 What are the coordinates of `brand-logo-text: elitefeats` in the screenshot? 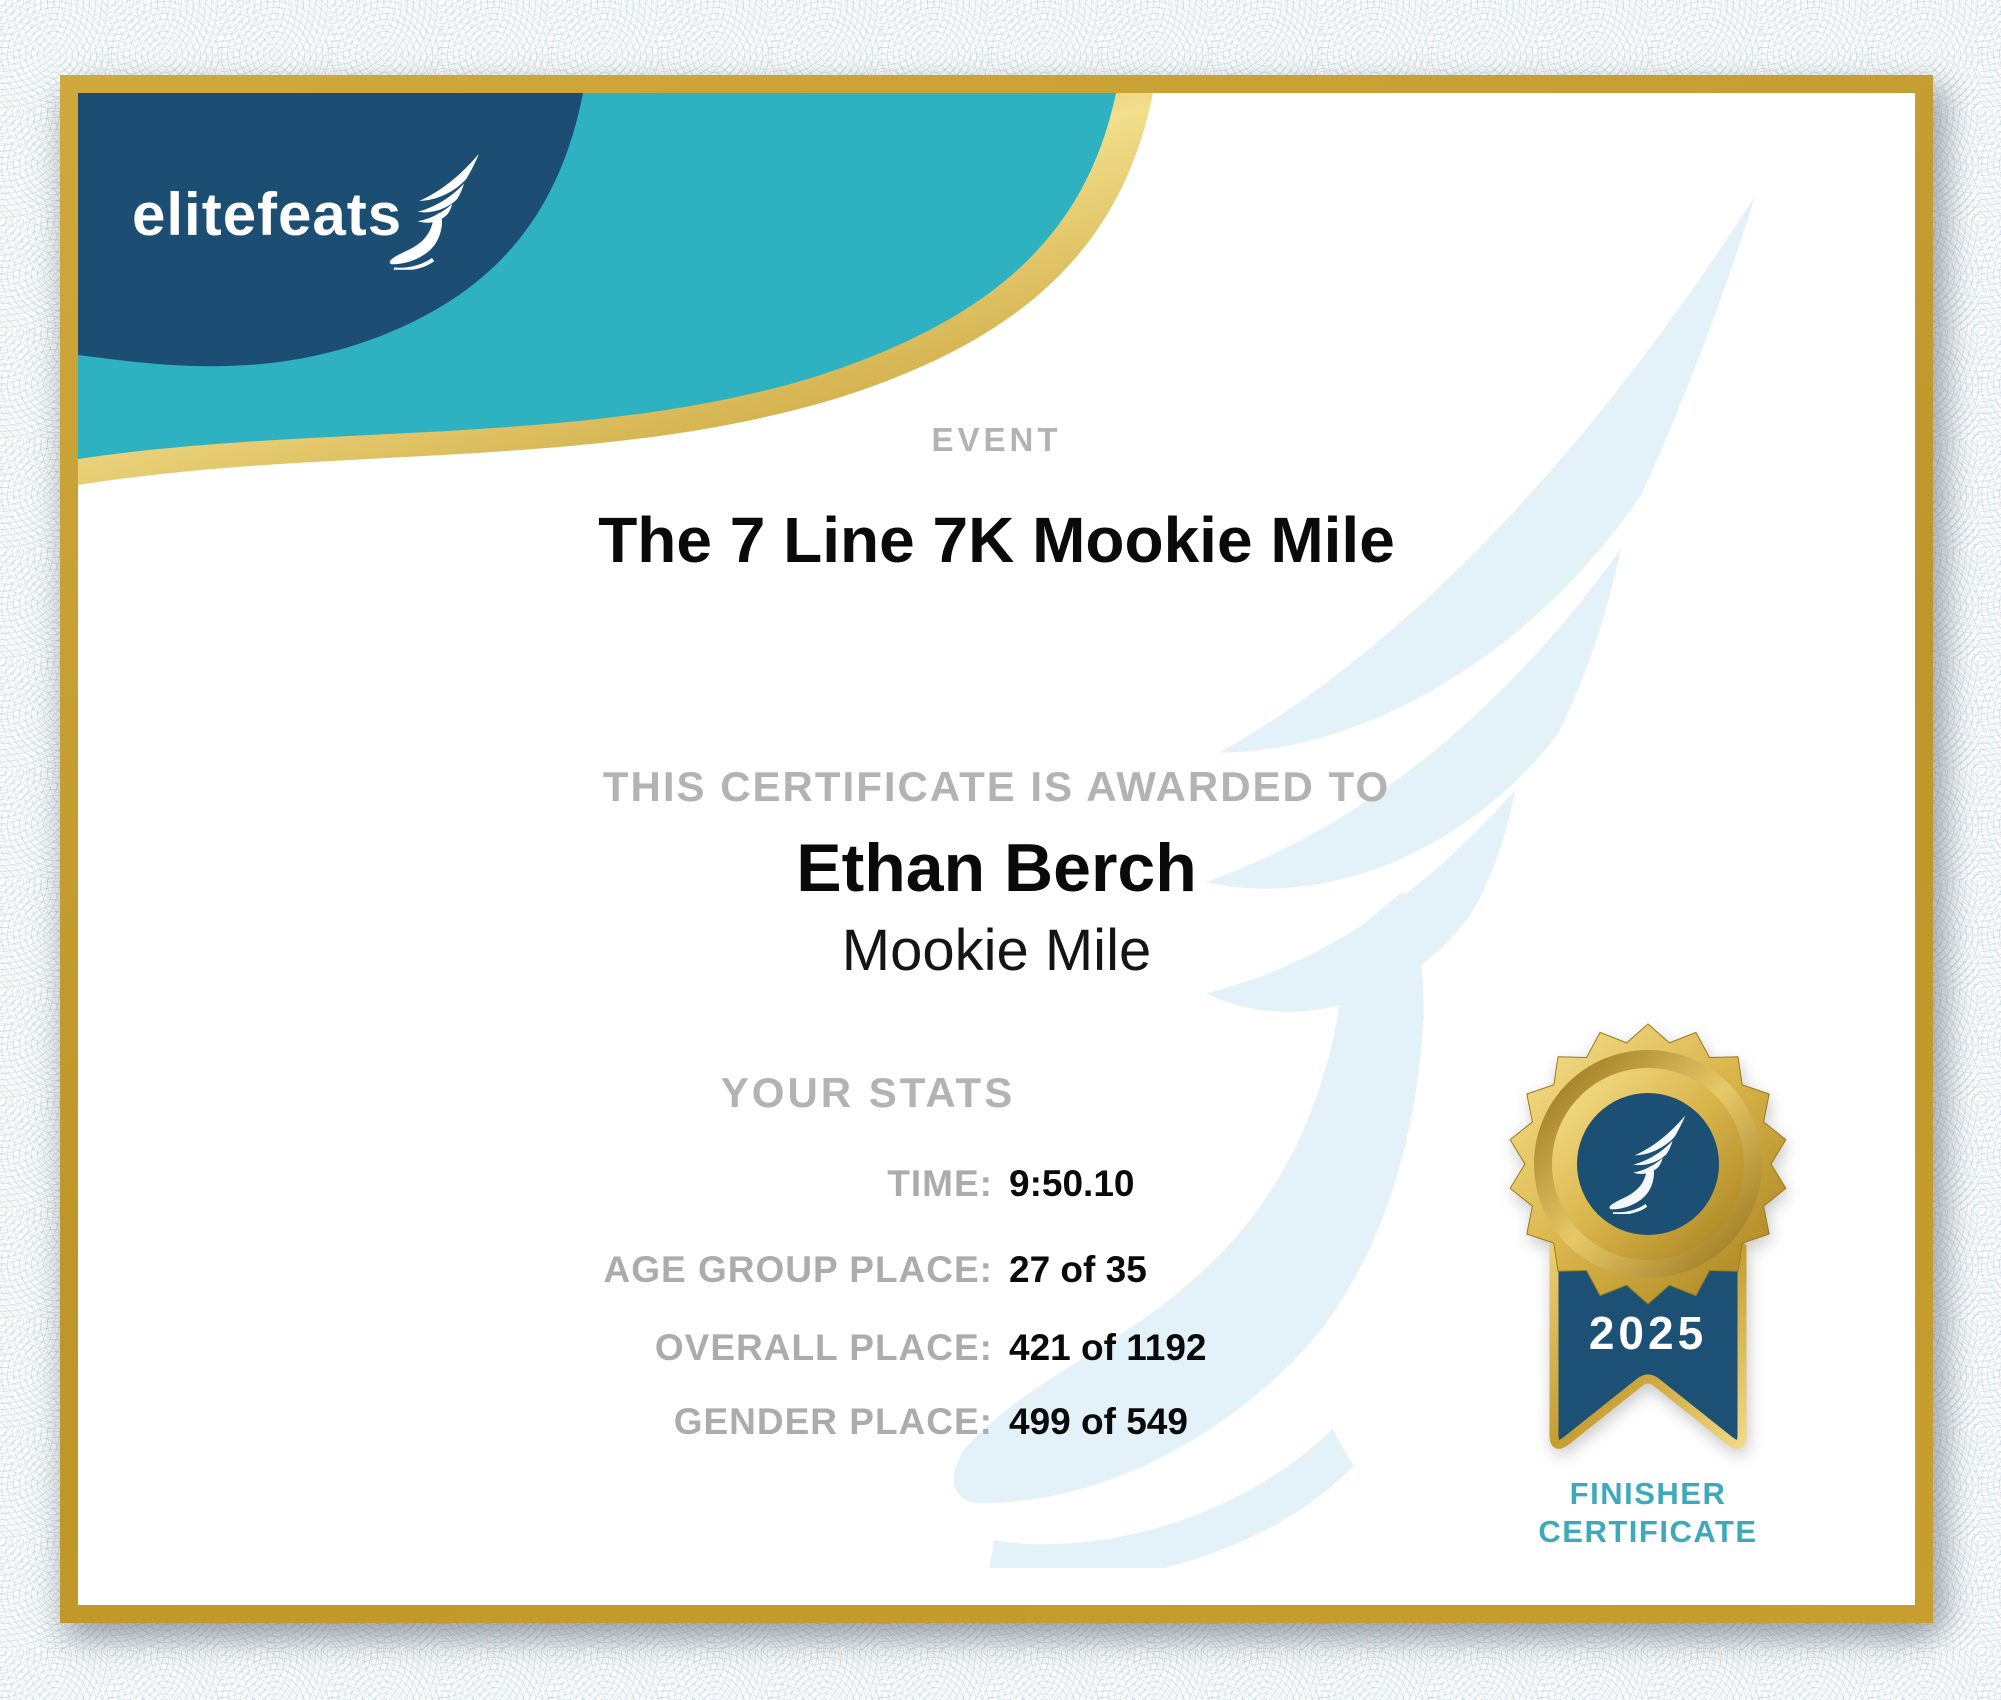 It's located at (267, 214).